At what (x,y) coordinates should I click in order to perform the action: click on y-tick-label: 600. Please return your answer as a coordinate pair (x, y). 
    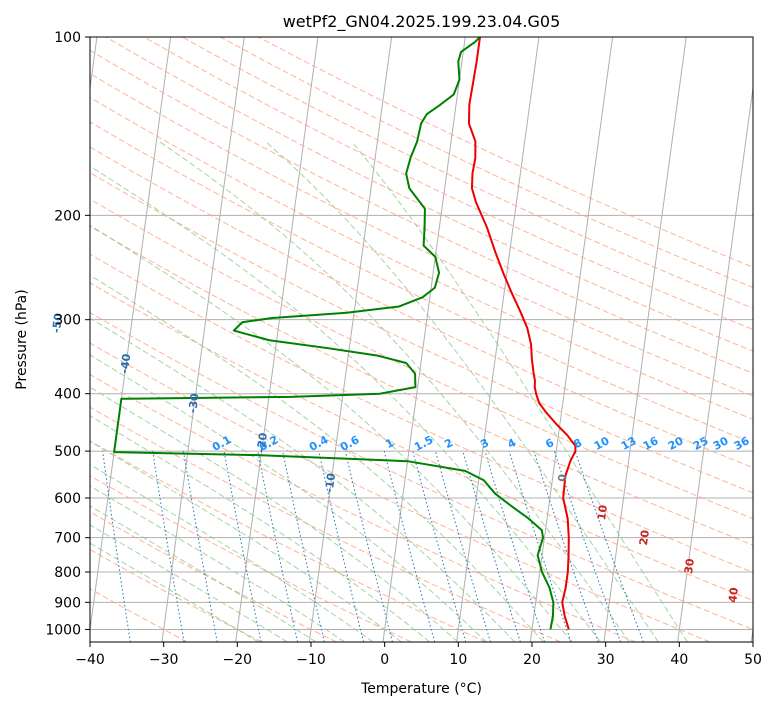
    Looking at the image, I should click on (67, 499).